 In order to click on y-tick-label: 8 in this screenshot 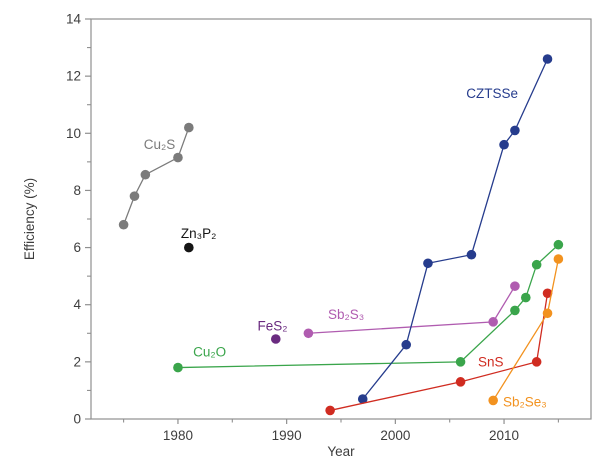, I will do `click(77, 190)`.